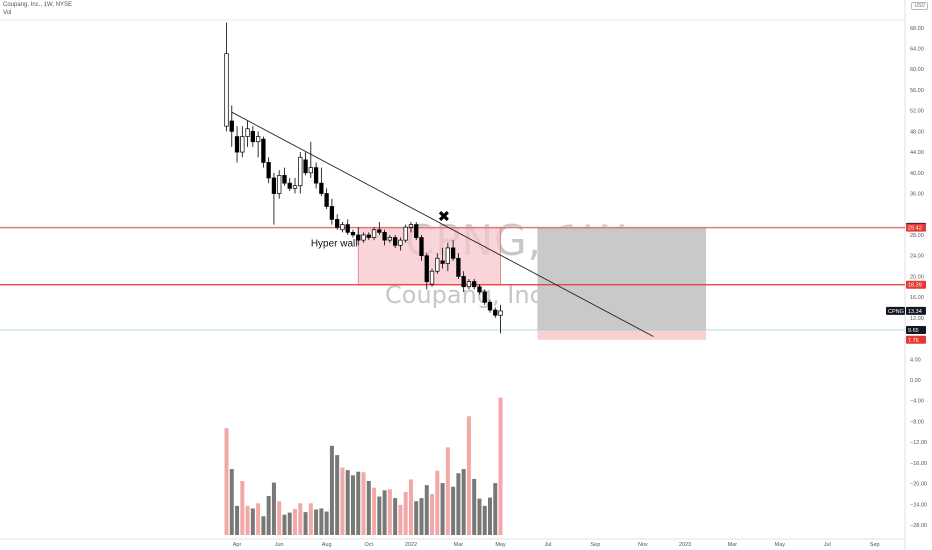  I want to click on y-tick-label: 56.00, so click(917, 91).